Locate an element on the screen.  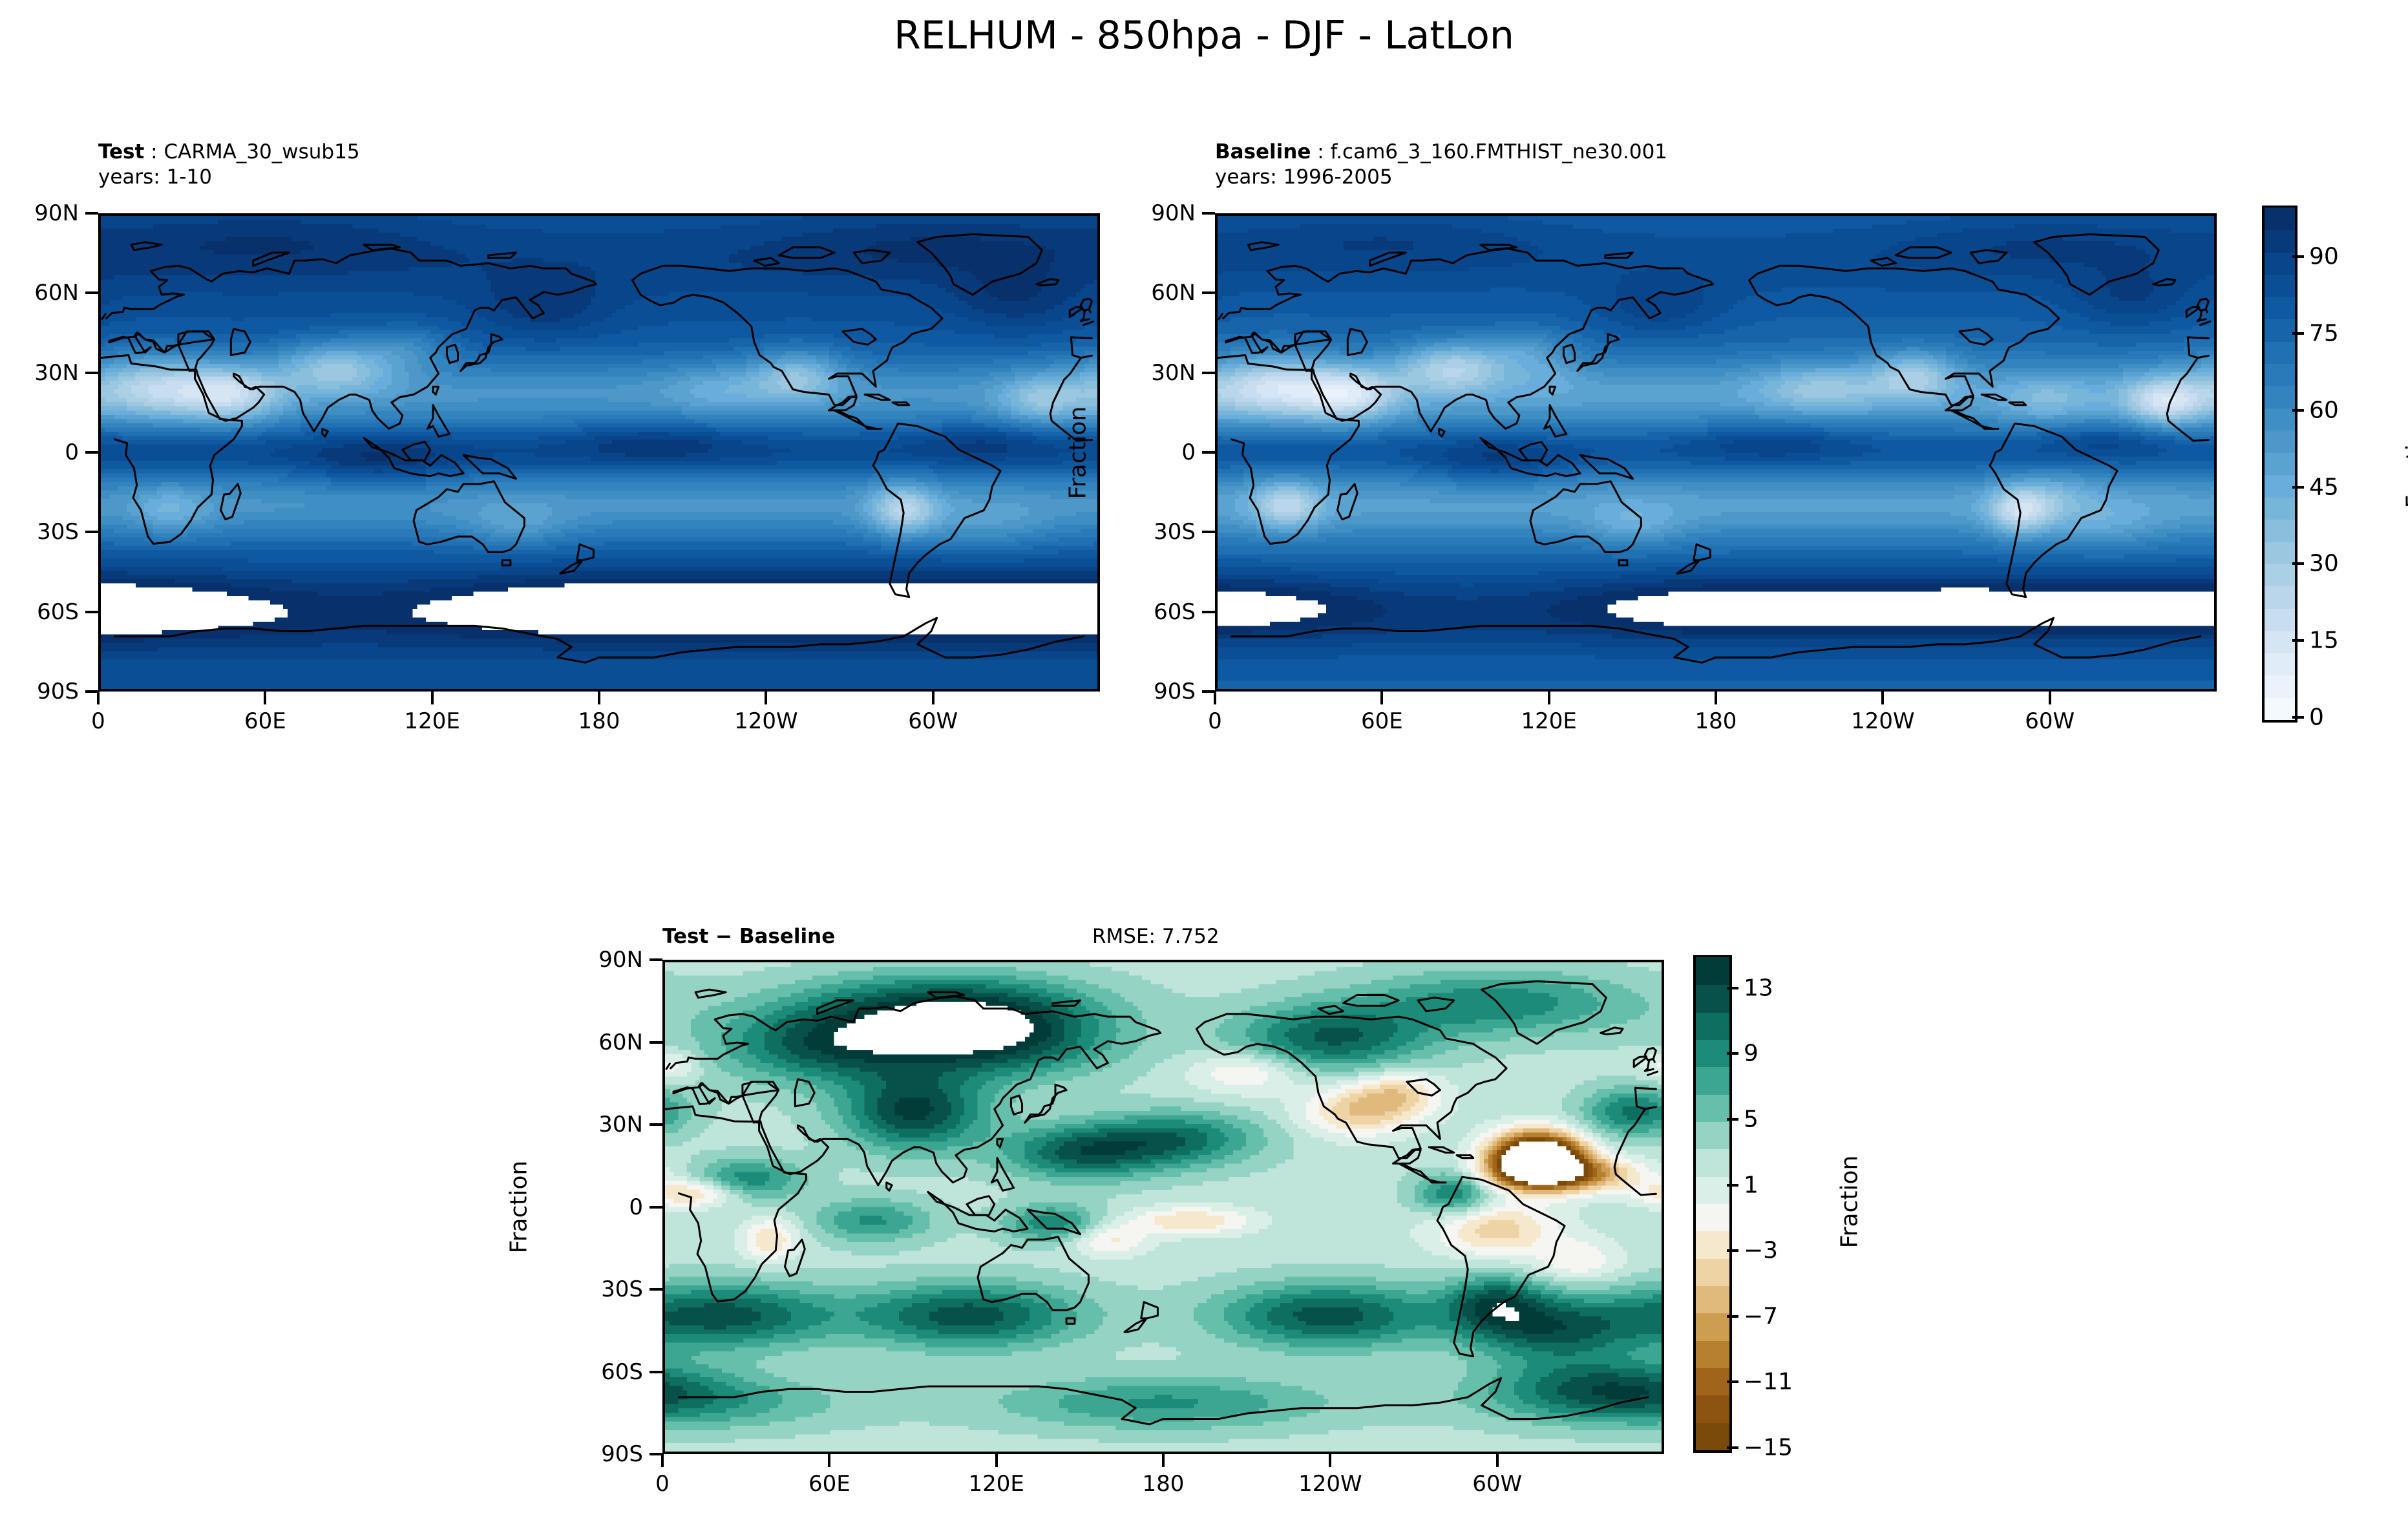
map-baseline-xtickmark-120E is located at coordinates (1548, 698).